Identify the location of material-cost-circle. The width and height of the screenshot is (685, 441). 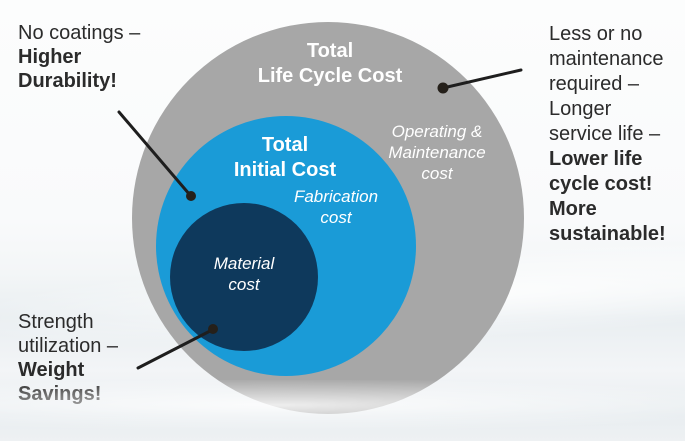
(244, 277).